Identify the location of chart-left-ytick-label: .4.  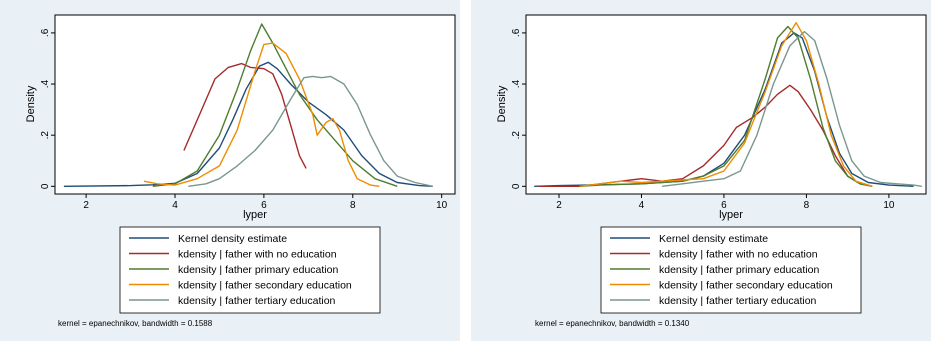
(45, 83).